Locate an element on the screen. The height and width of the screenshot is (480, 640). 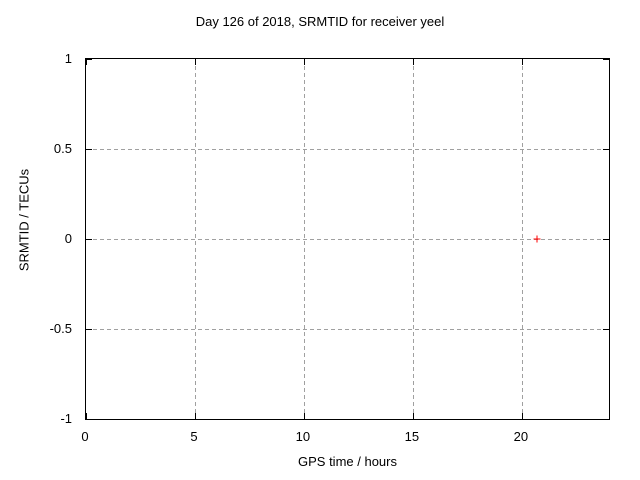
x-tick-label: 20 is located at coordinates (521, 436).